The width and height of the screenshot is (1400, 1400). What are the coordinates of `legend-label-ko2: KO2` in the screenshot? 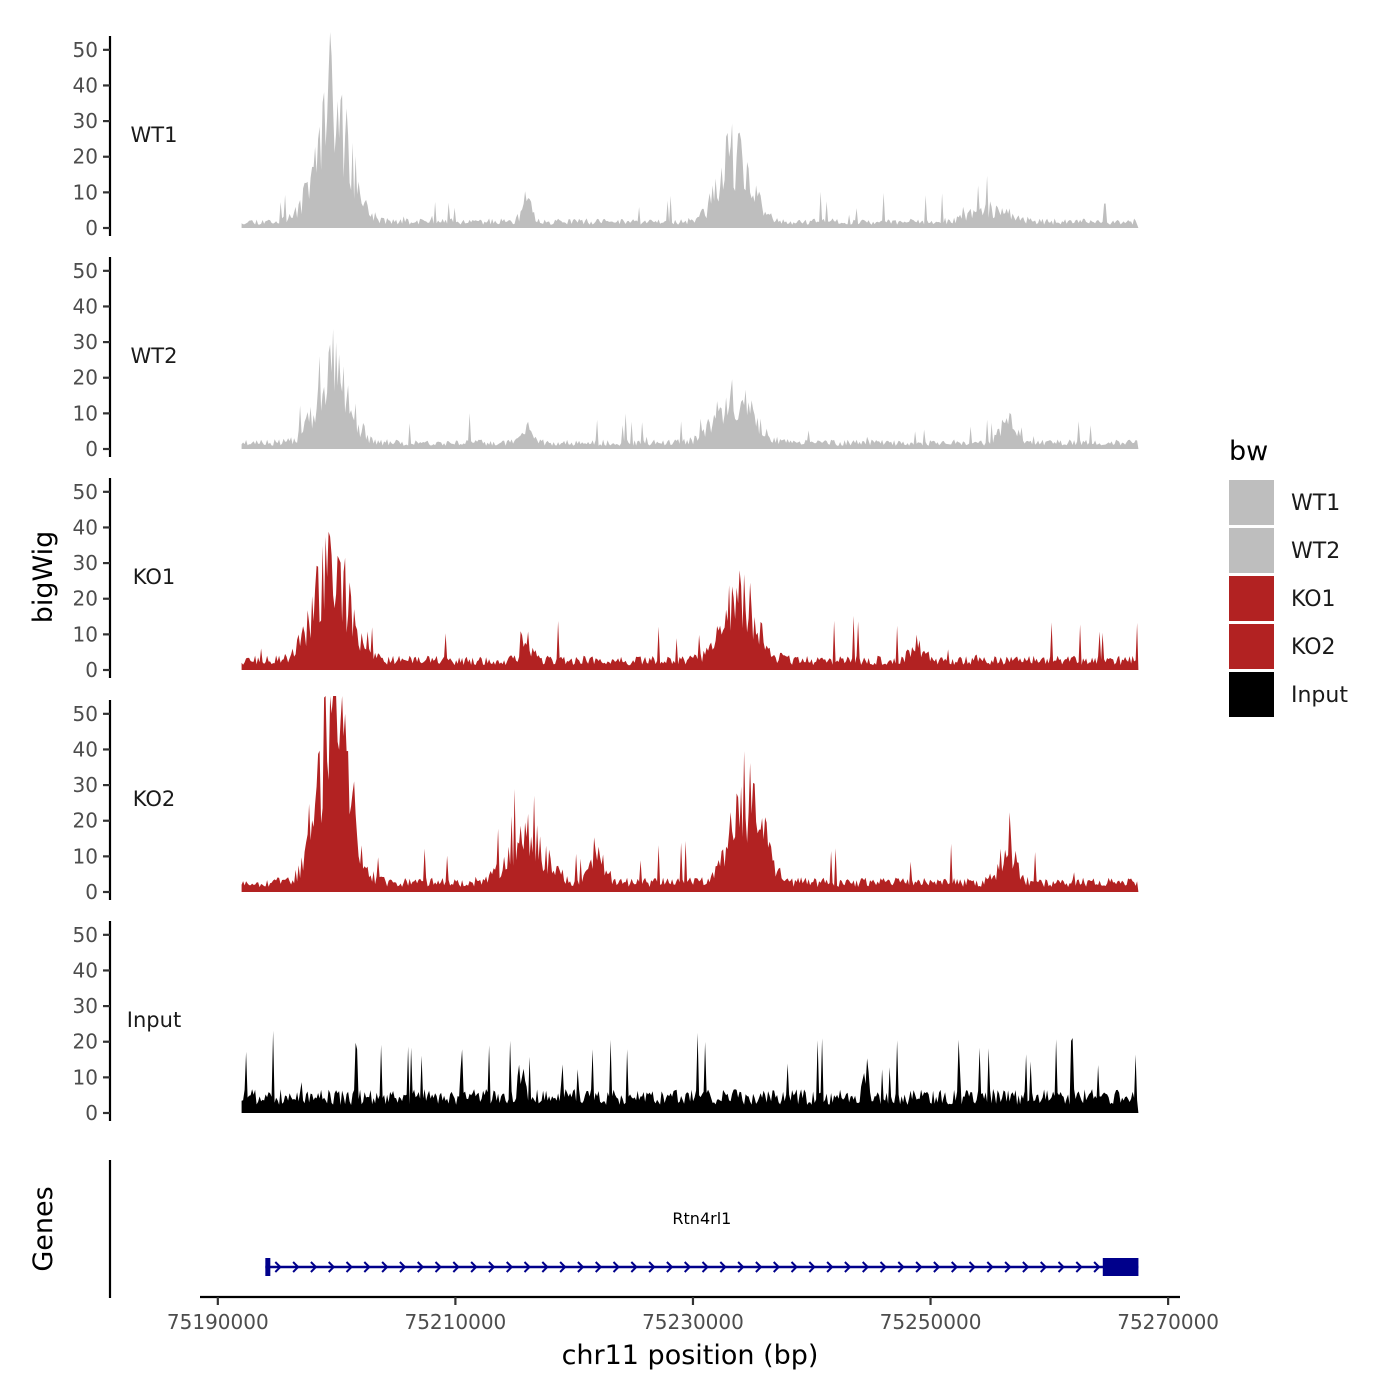 It's located at (1313, 647).